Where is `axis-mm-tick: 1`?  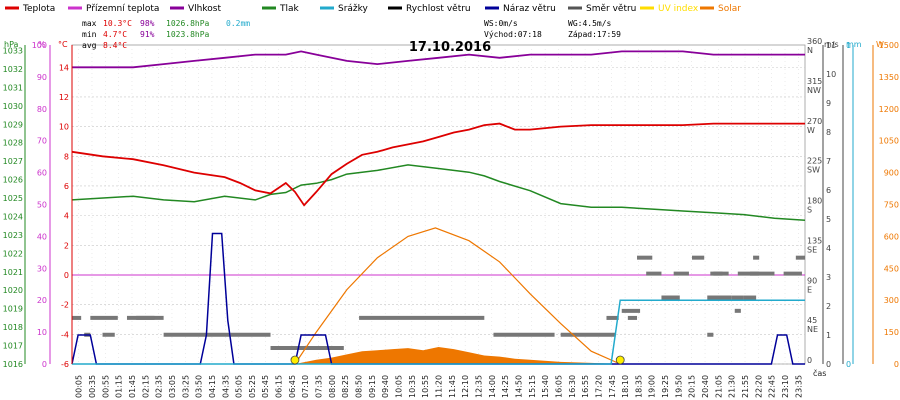
axis-mm-tick: 1 is located at coordinates (848, 45).